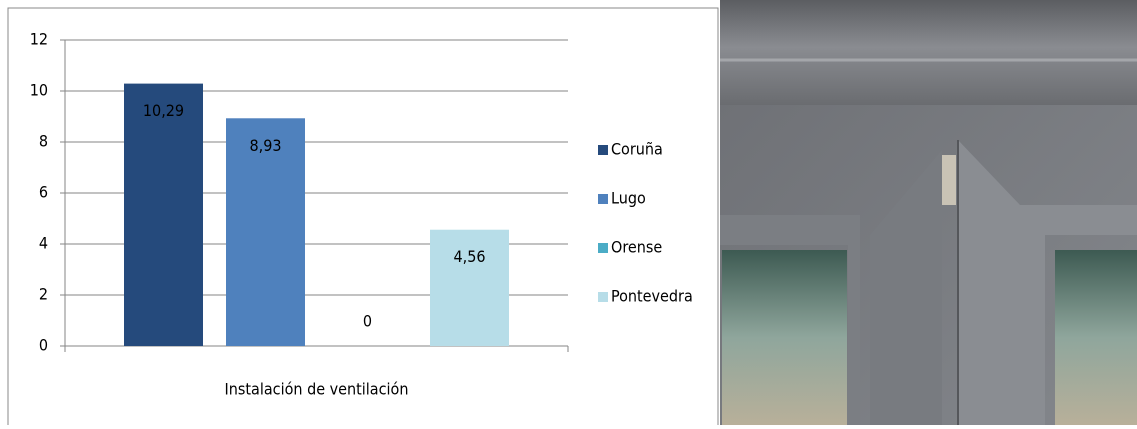 This screenshot has width=1137, height=429. What do you see at coordinates (906, 287) in the screenshot?
I see `mullion-left` at bounding box center [906, 287].